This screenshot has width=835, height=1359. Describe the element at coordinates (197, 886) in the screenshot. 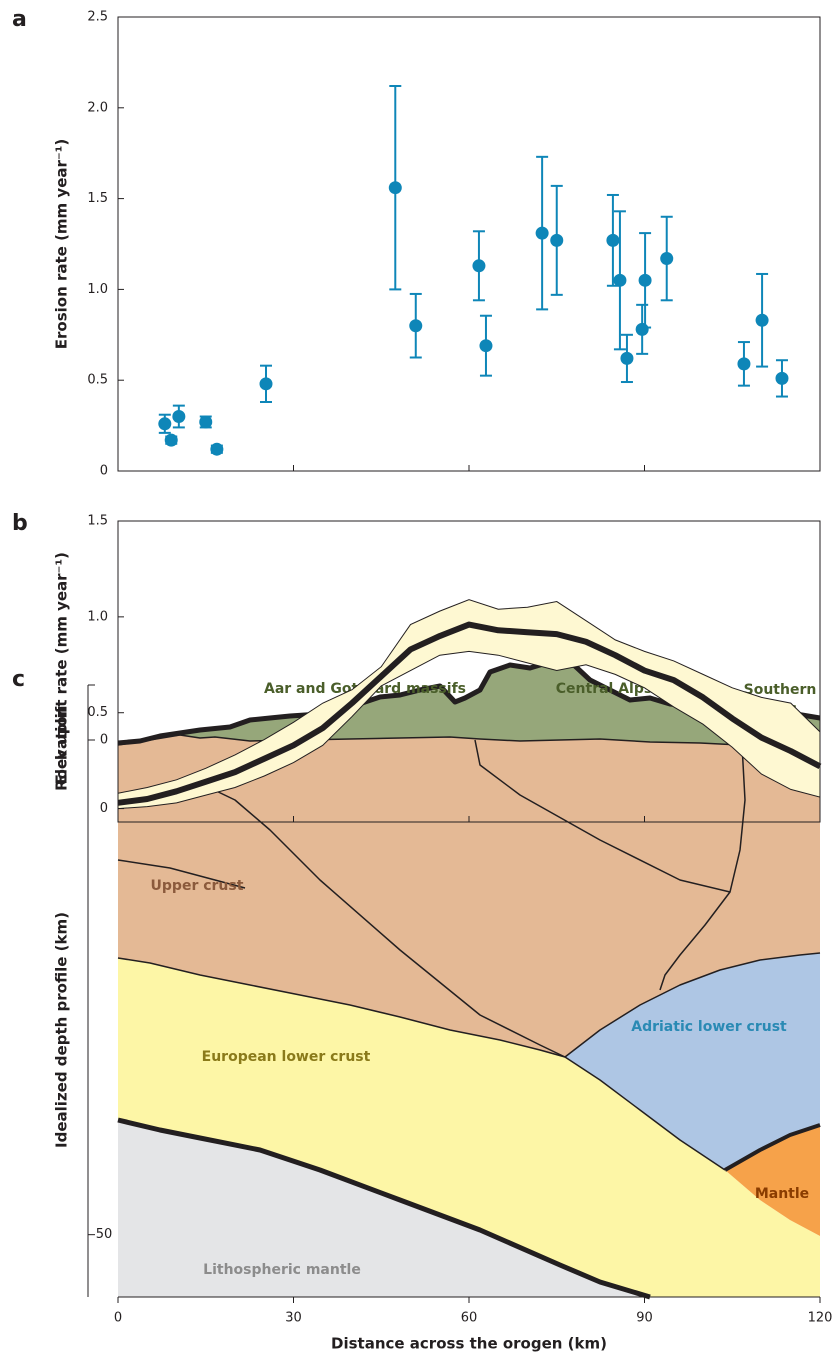

I see `region-label: Upper crust` at that location.